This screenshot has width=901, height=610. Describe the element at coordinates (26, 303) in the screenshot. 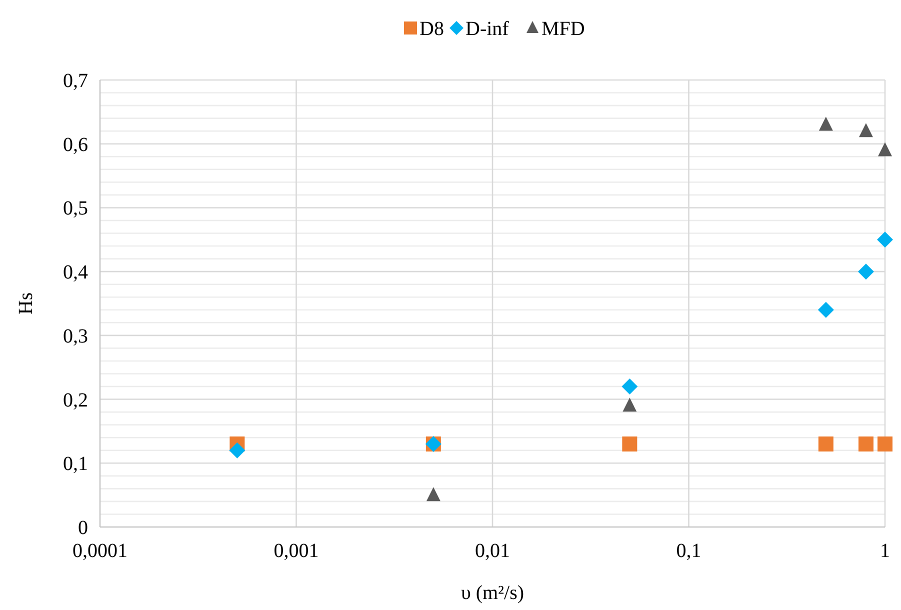

I see `y-axis-title: Hs` at that location.